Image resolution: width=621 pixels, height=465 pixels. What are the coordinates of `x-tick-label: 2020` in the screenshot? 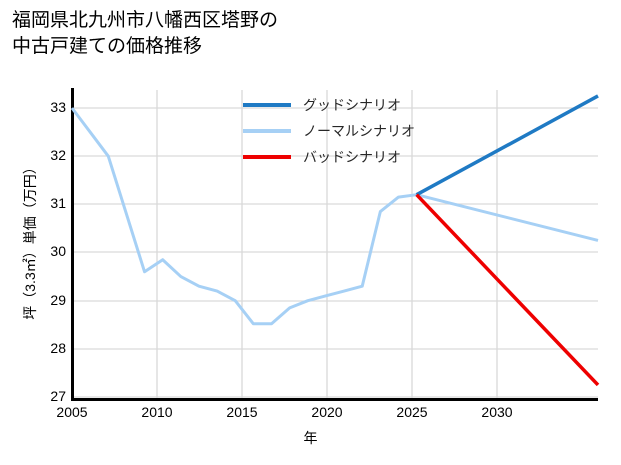 It's located at (327, 412).